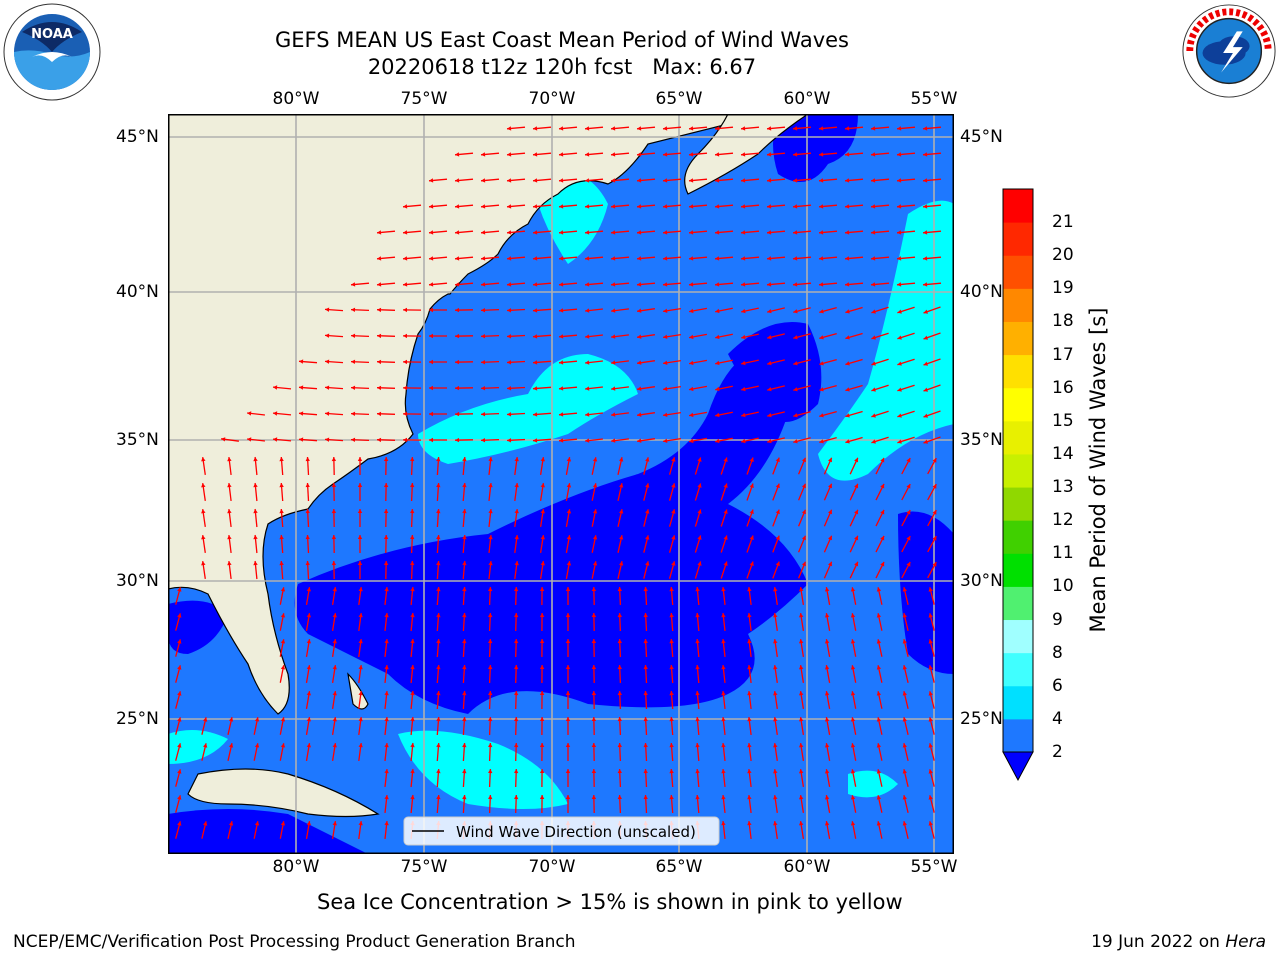 Image resolution: width=1280 pixels, height=960 pixels. Describe the element at coordinates (52, 52) in the screenshot. I see `noaa-logo: NOAA` at that location.